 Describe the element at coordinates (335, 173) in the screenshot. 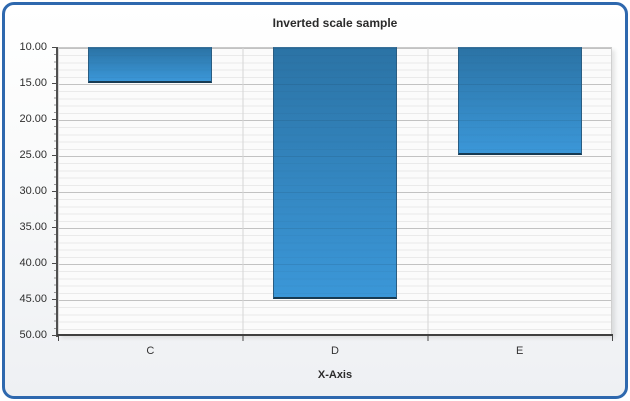

I see `bar-D` at that location.